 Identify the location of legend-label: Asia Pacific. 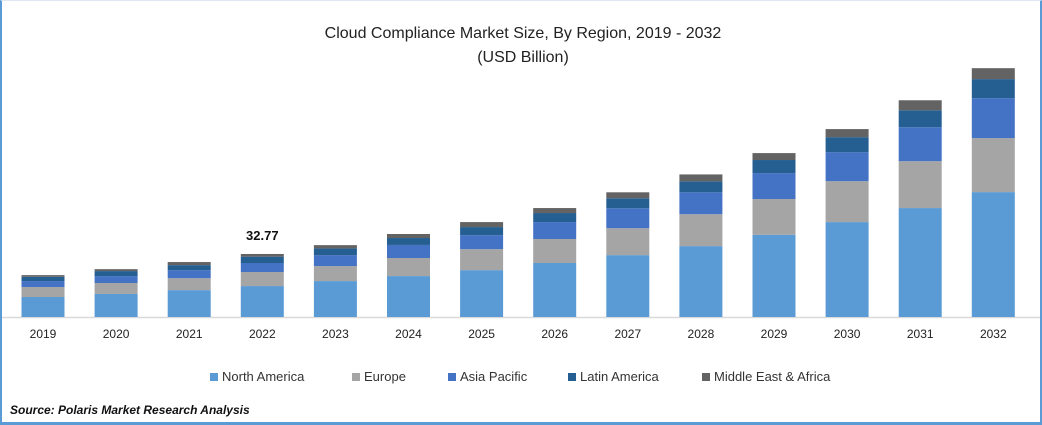
(494, 376).